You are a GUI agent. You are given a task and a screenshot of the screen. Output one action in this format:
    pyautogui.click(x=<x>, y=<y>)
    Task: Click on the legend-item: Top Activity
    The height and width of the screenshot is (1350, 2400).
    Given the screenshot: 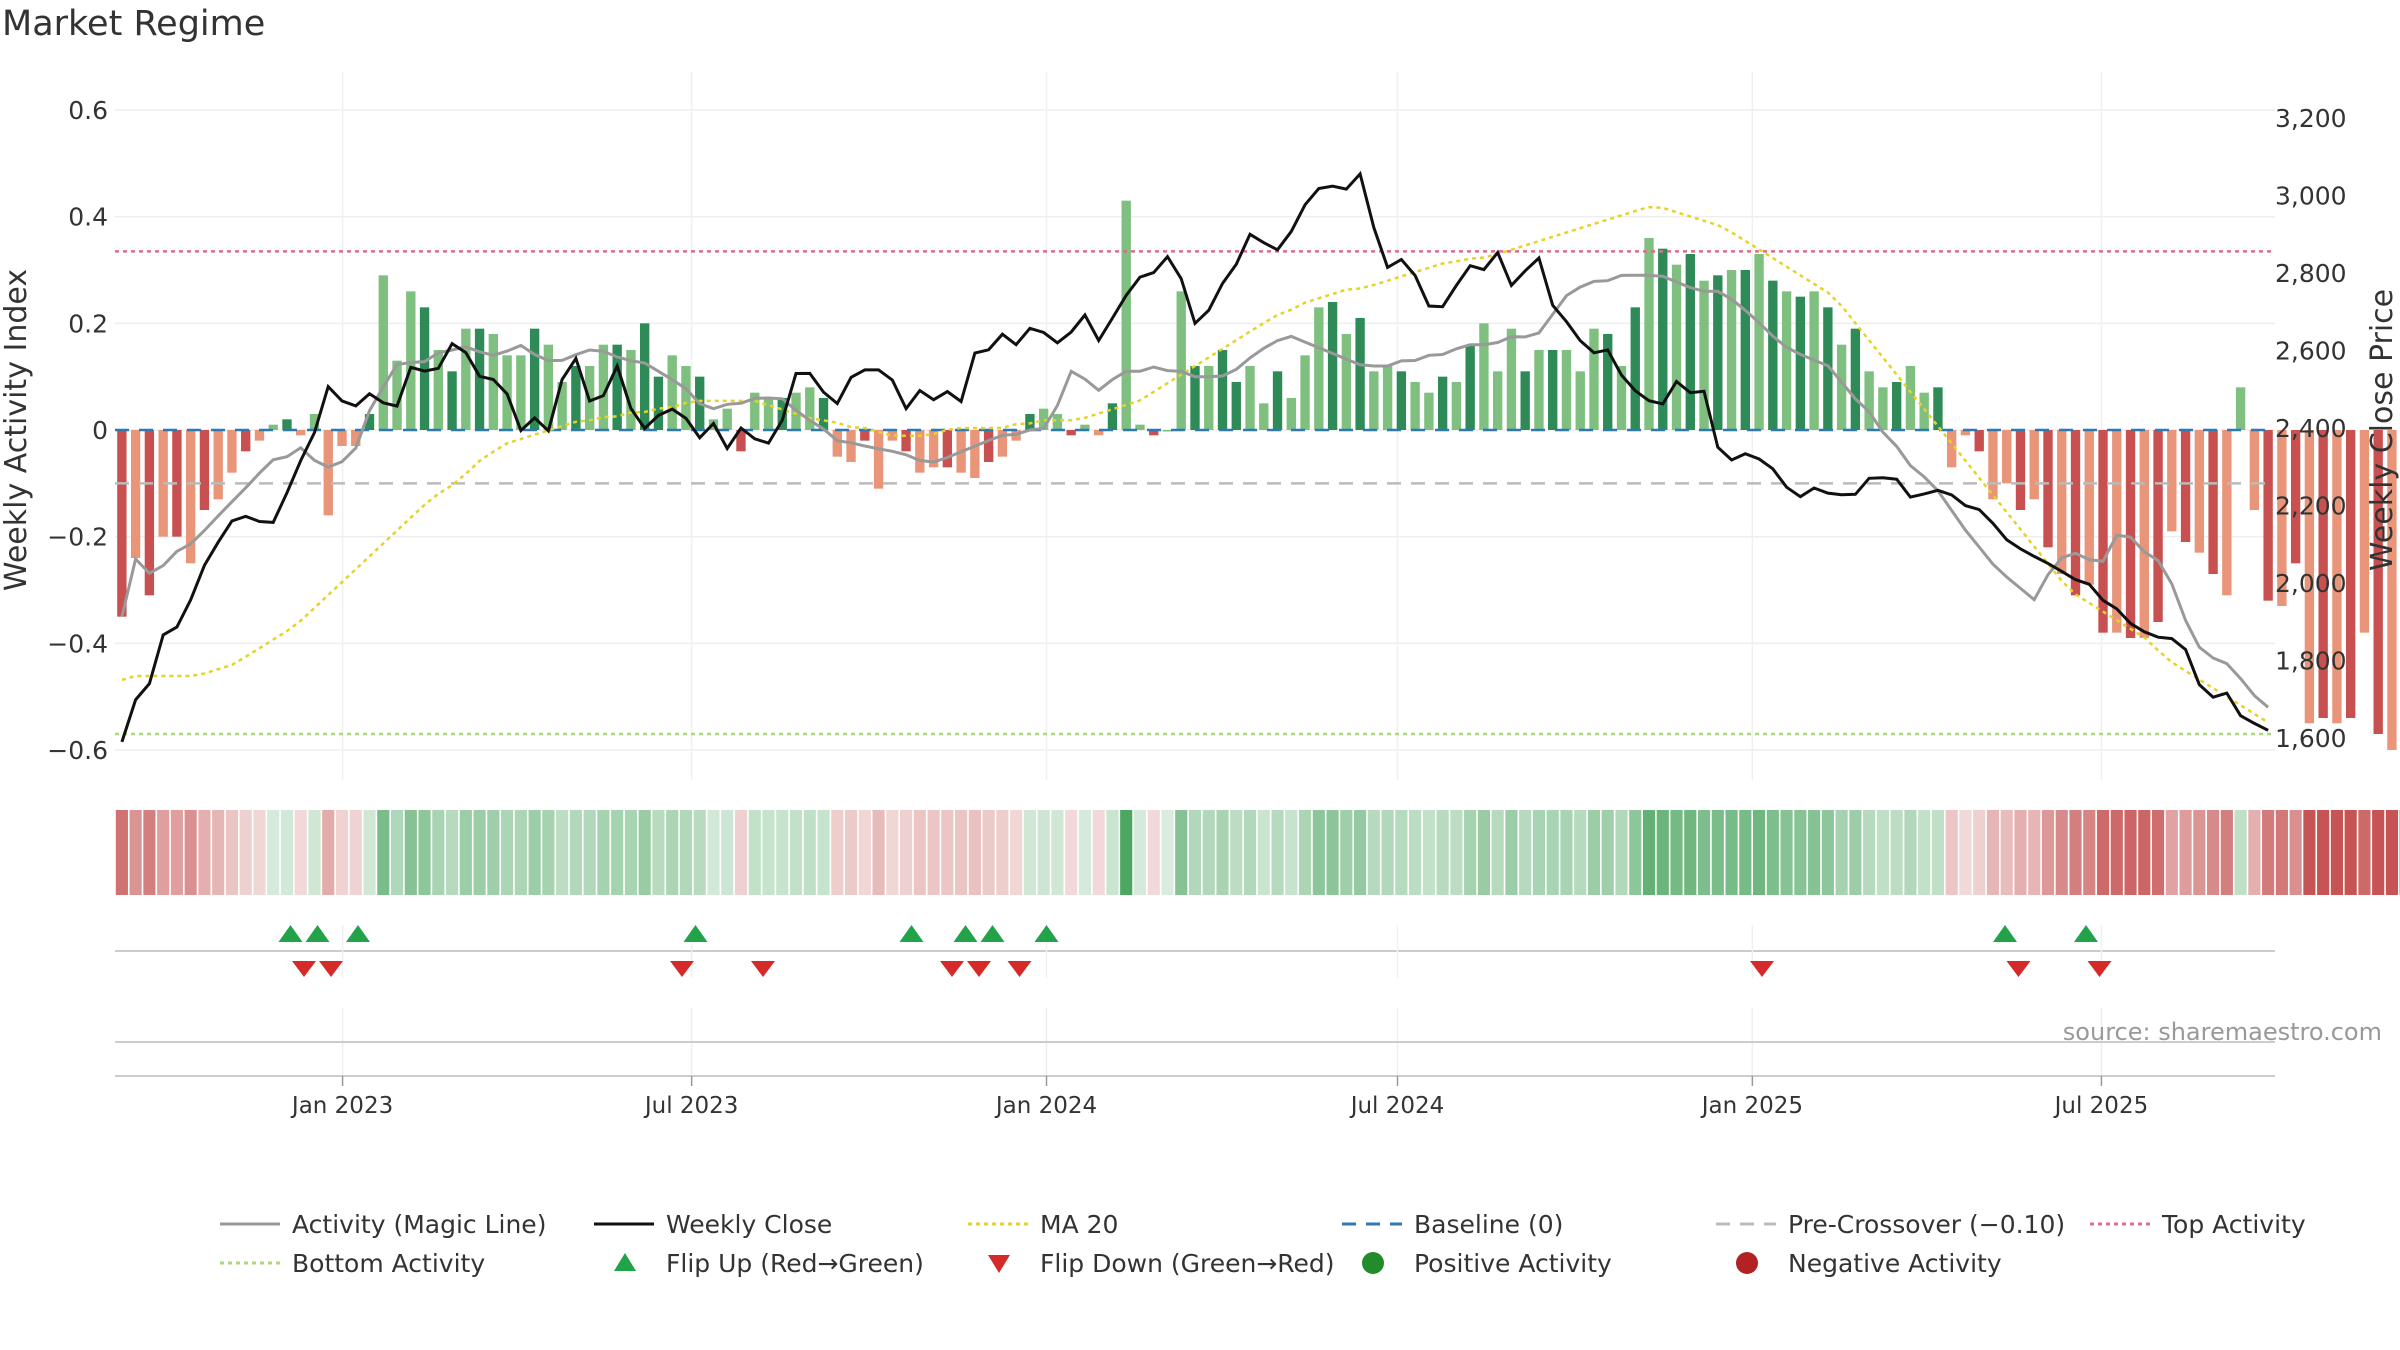 What is the action you would take?
    pyautogui.click(x=2198, y=1224)
    